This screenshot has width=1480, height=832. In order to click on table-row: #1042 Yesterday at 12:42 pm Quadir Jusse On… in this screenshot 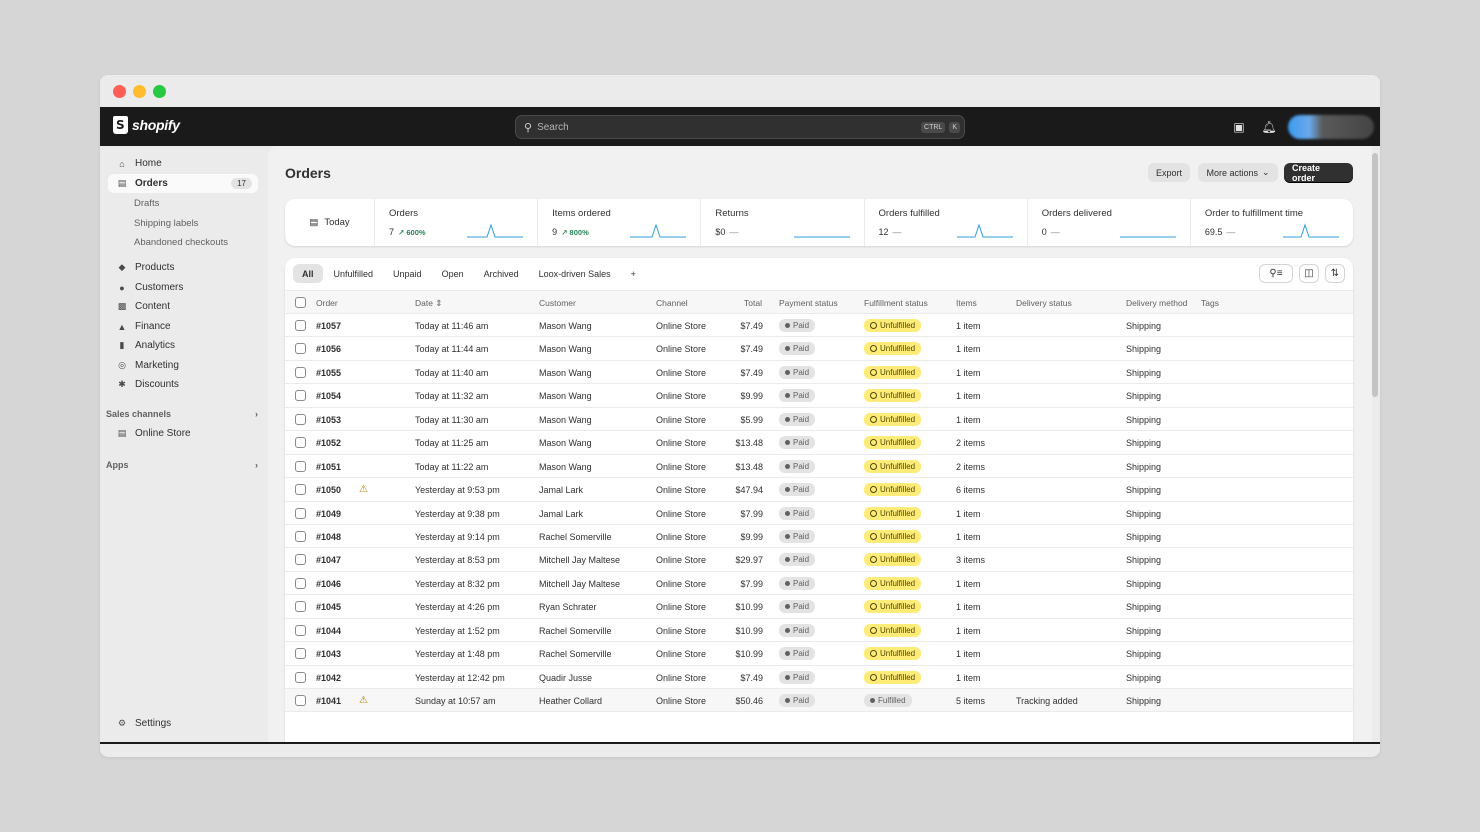, I will do `click(819, 677)`.